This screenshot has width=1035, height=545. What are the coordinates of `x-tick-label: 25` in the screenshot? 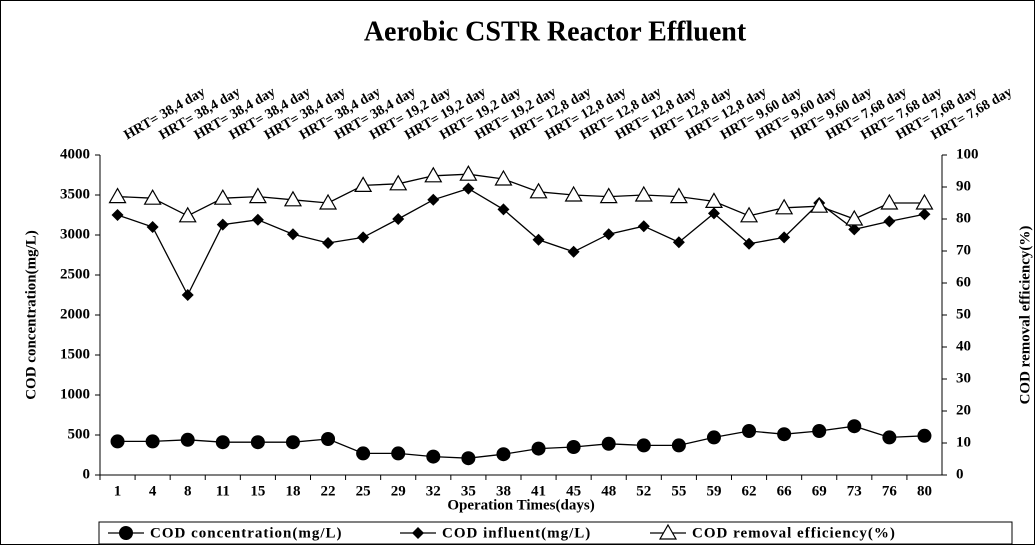 It's located at (363, 491).